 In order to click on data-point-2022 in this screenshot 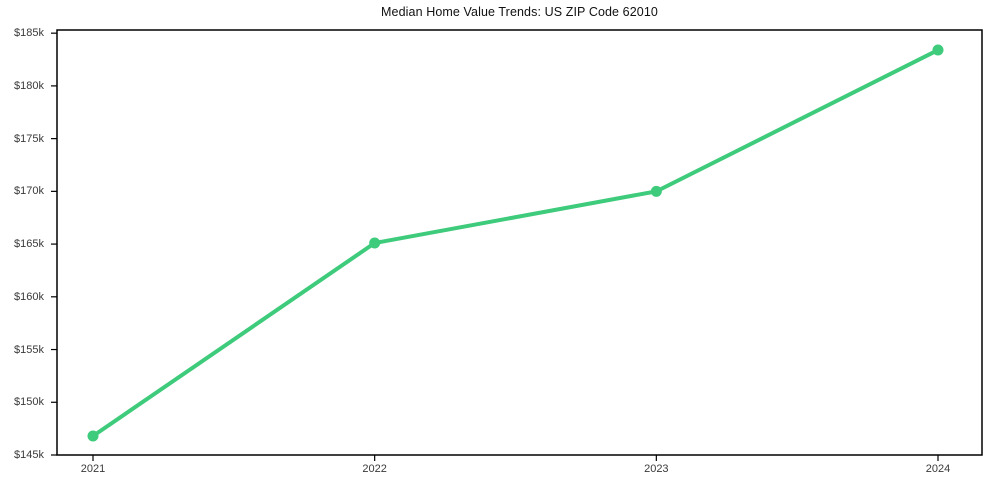, I will do `click(375, 243)`.